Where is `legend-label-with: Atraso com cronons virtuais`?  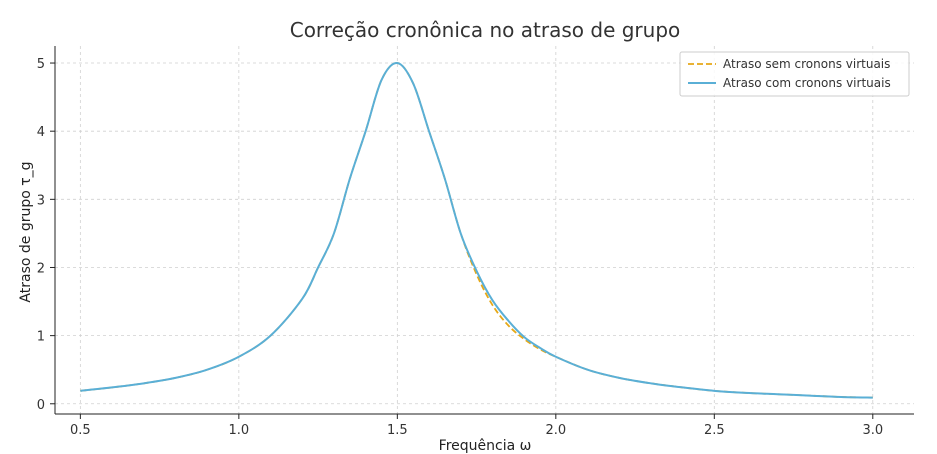 legend-label-with: Atraso com cronons virtuais is located at coordinates (807, 83).